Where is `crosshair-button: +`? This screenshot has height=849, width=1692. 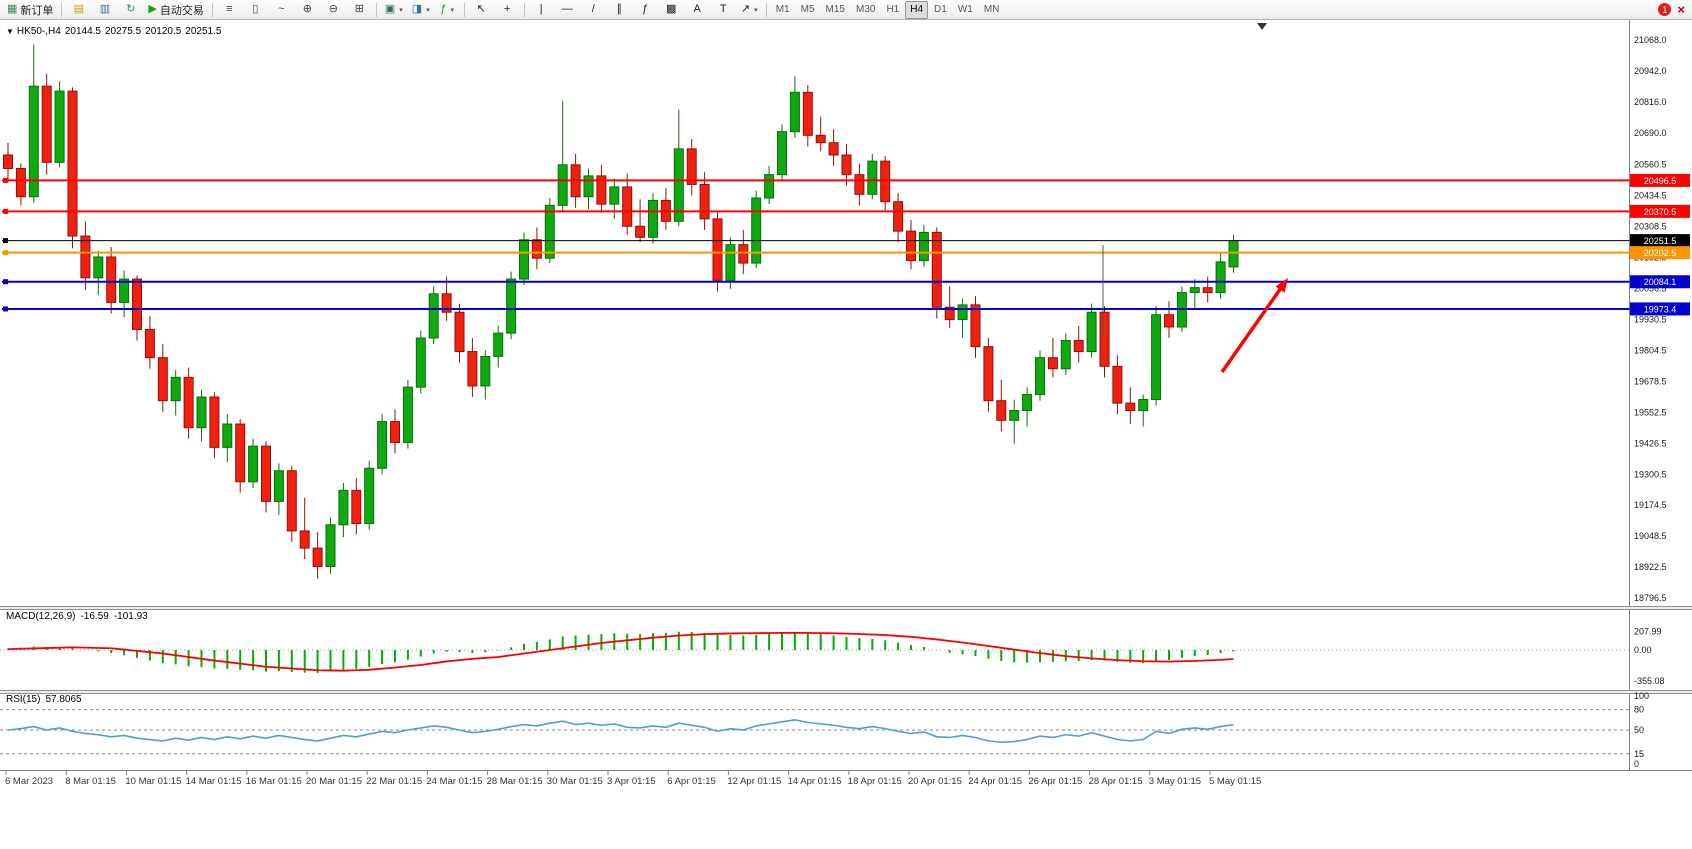
crosshair-button: + is located at coordinates (507, 9).